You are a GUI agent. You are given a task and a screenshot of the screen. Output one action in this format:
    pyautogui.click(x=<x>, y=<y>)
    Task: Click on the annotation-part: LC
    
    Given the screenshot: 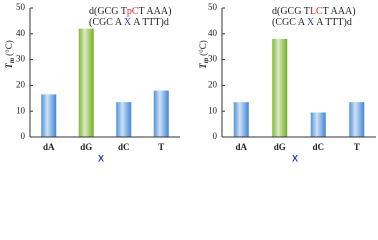 What is the action you would take?
    pyautogui.click(x=316, y=11)
    